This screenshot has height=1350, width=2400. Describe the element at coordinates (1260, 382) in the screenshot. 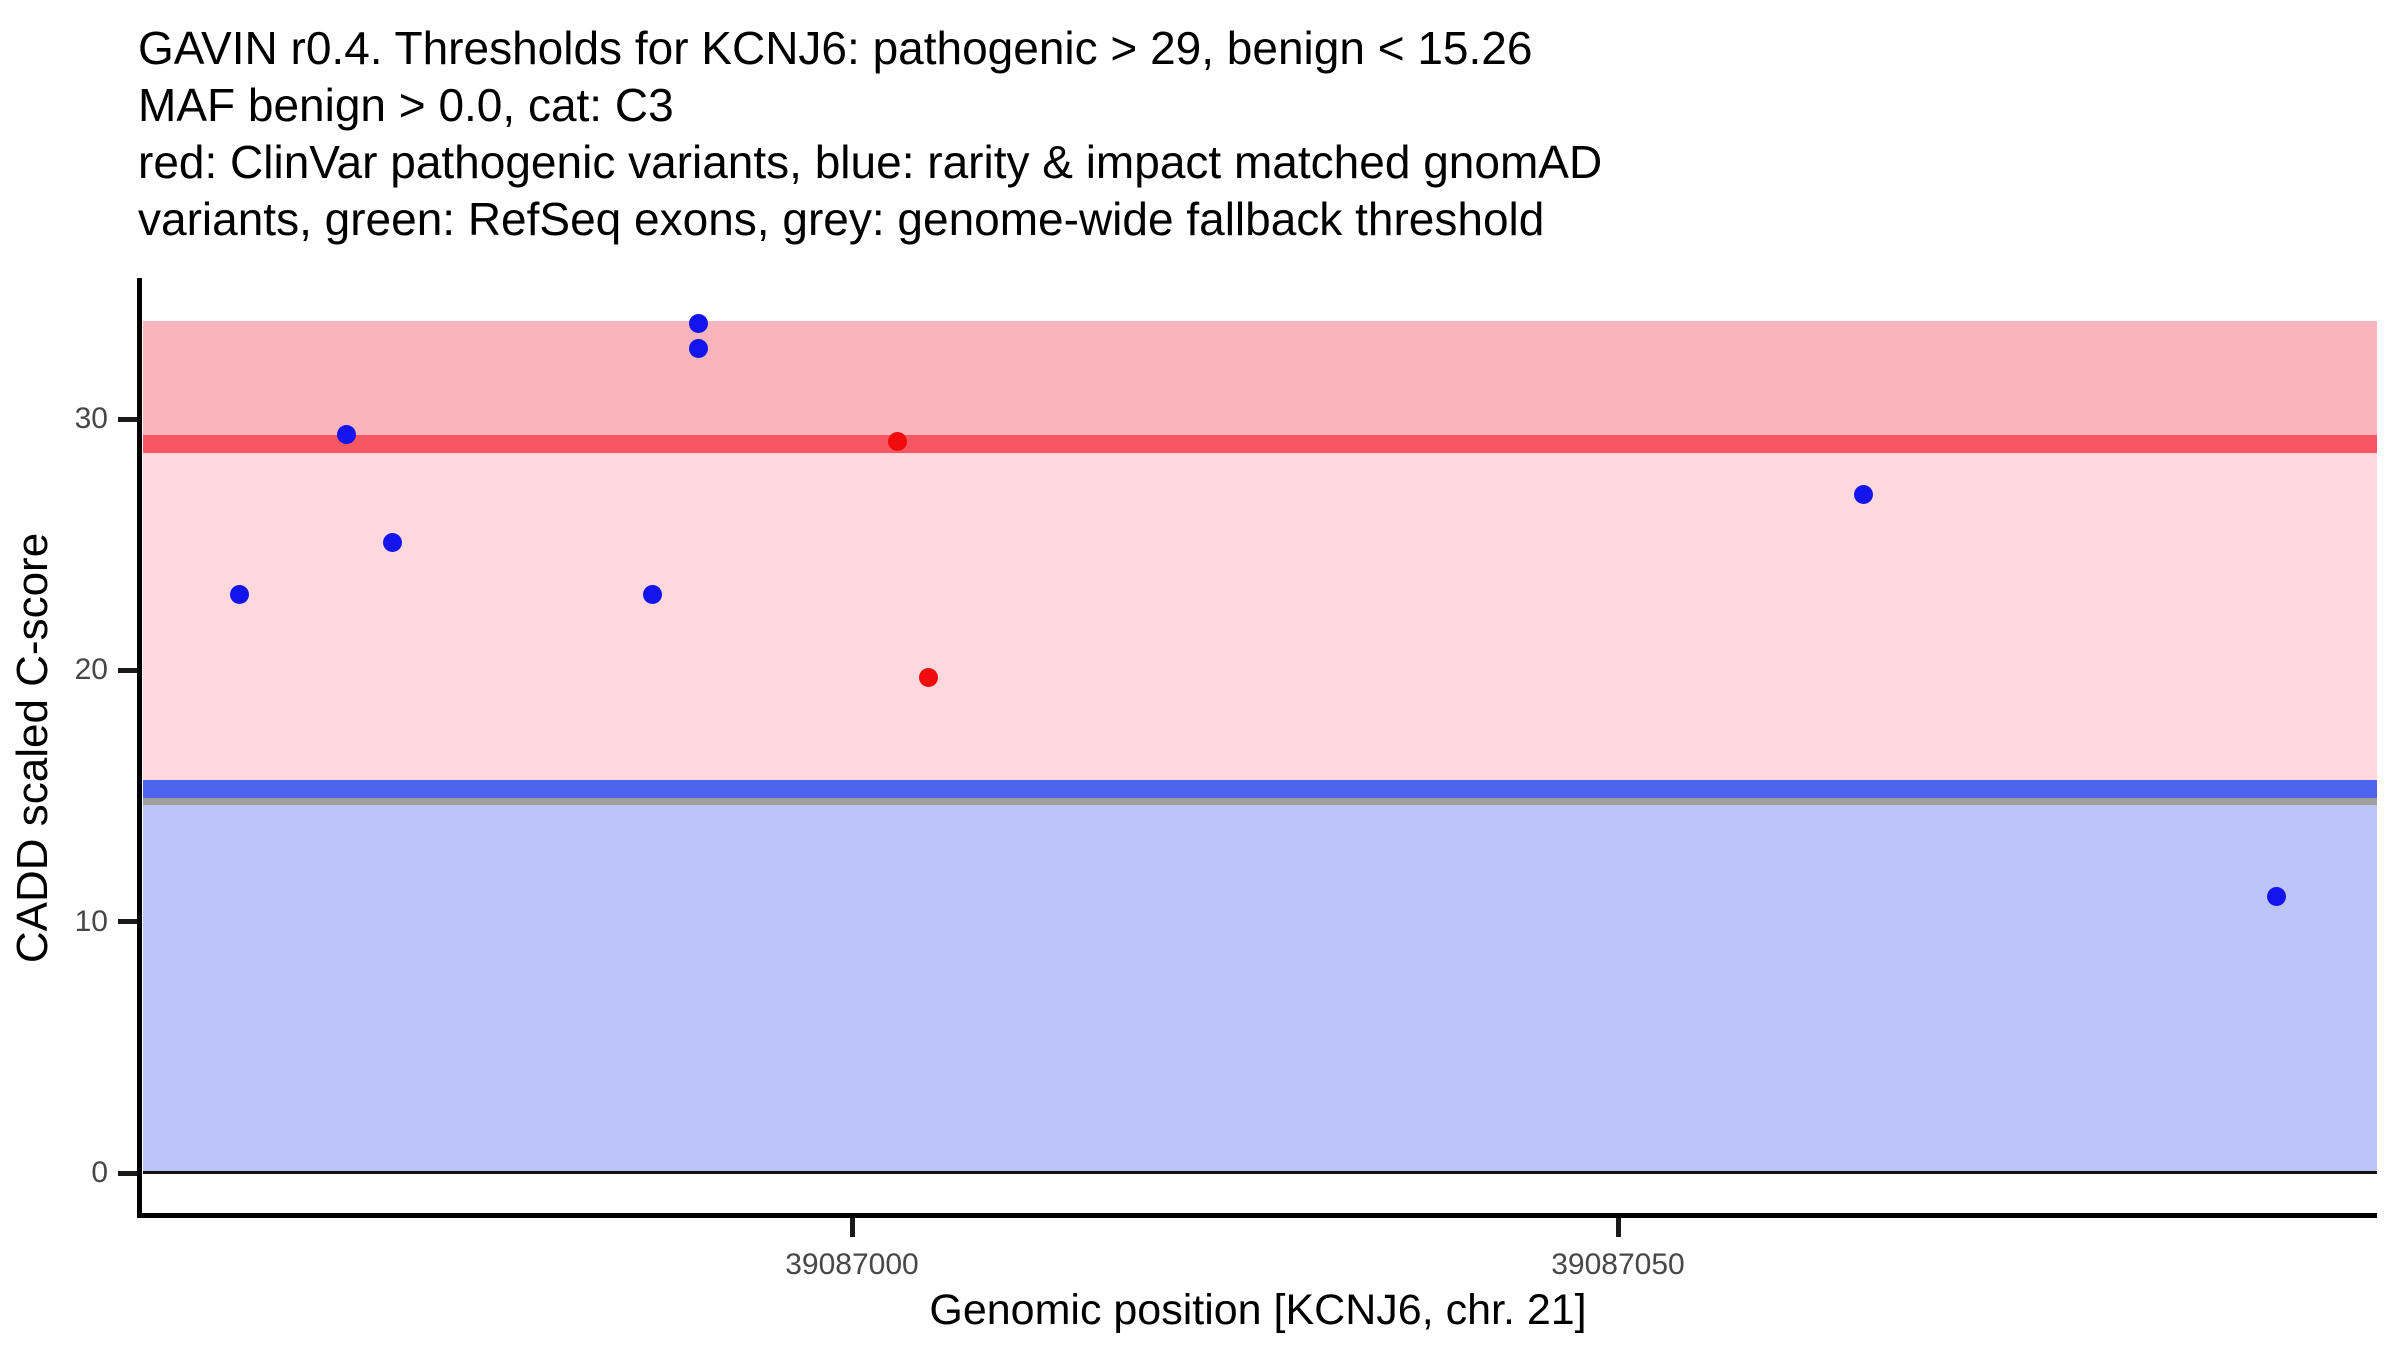

I see `band-pathogenic-zone` at that location.